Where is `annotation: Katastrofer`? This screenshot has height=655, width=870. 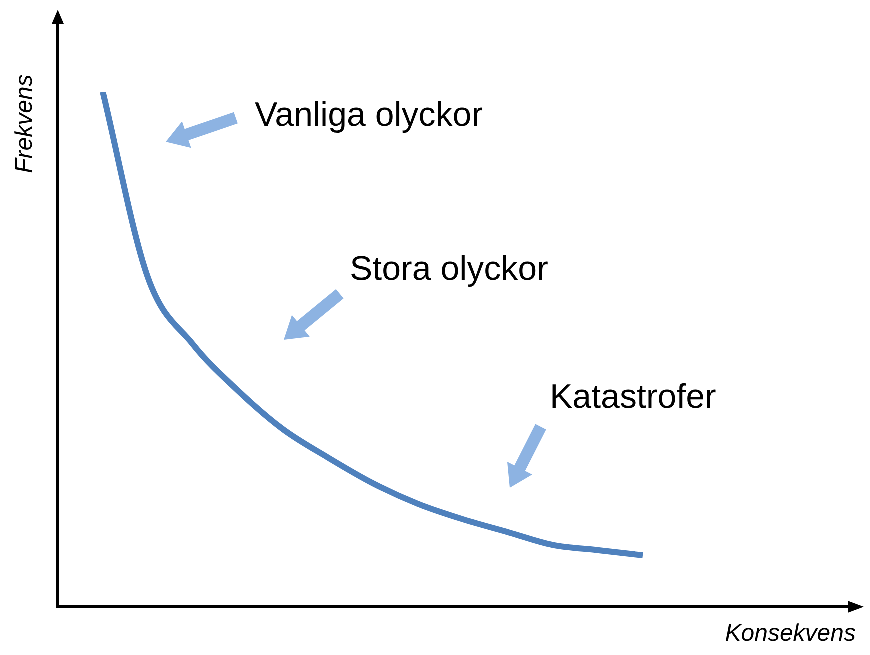 annotation: Katastrofer is located at coordinates (633, 397).